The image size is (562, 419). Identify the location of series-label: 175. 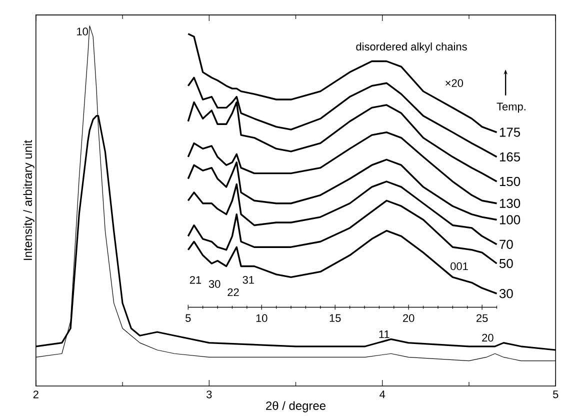
(510, 132).